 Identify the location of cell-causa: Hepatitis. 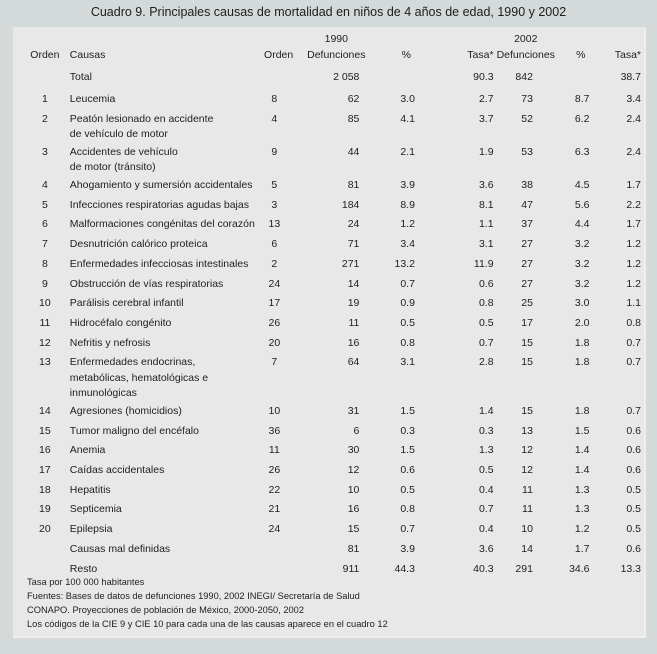
(90, 489).